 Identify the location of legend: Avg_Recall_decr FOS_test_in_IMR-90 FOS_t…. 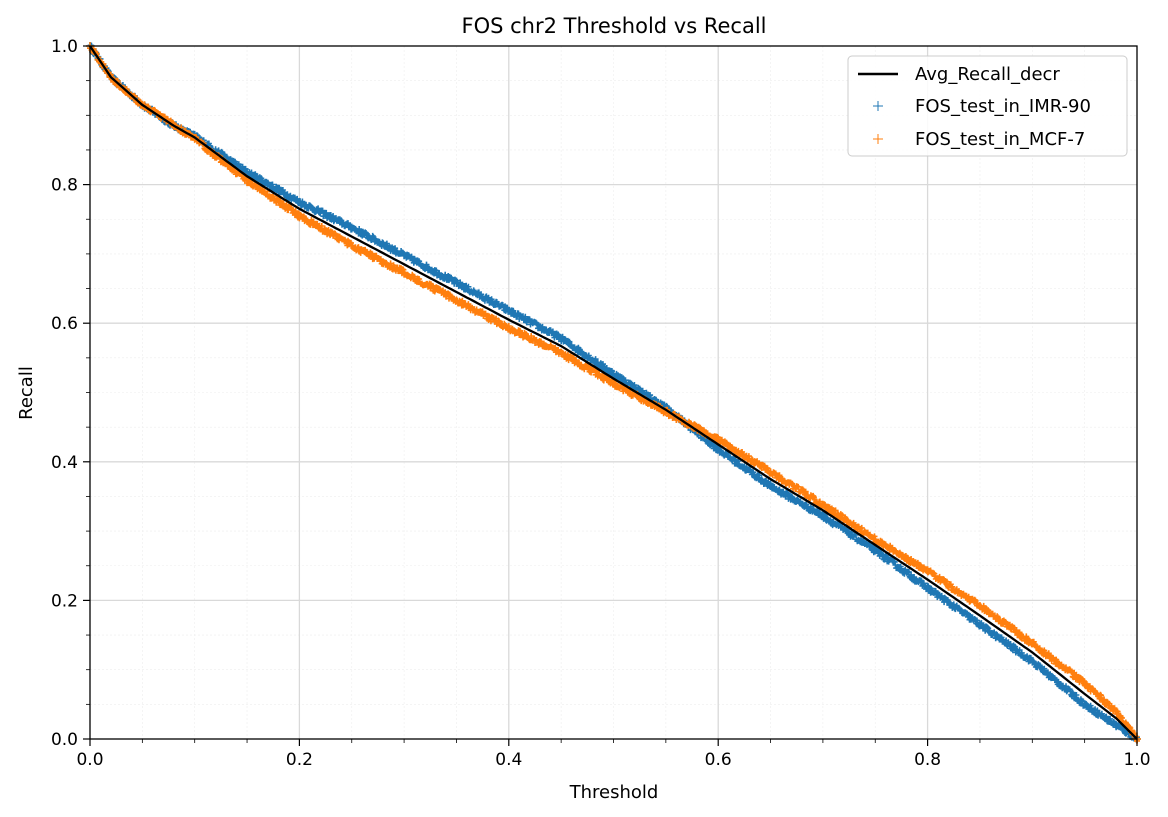
(987, 106).